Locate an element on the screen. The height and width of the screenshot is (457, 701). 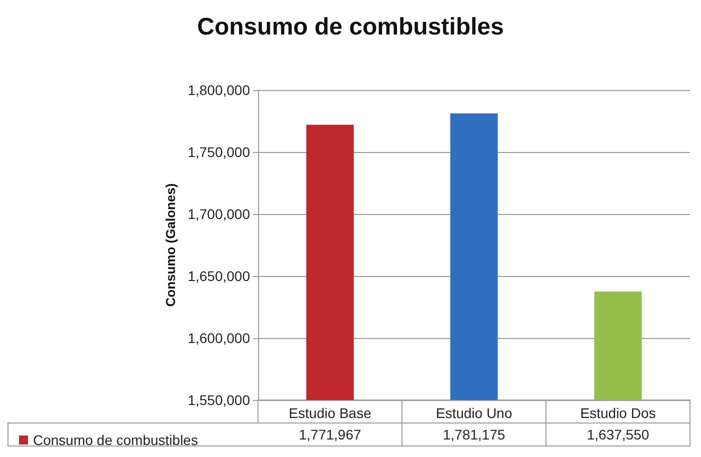
x-tick-label: Estudio Dos is located at coordinates (618, 413).